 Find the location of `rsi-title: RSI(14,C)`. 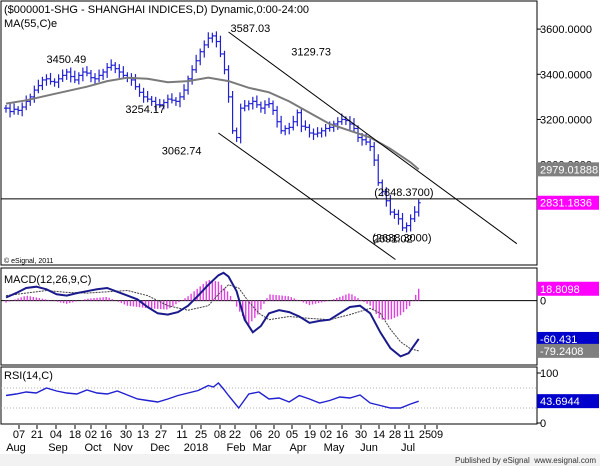

rsi-title: RSI(14,C) is located at coordinates (28, 376).